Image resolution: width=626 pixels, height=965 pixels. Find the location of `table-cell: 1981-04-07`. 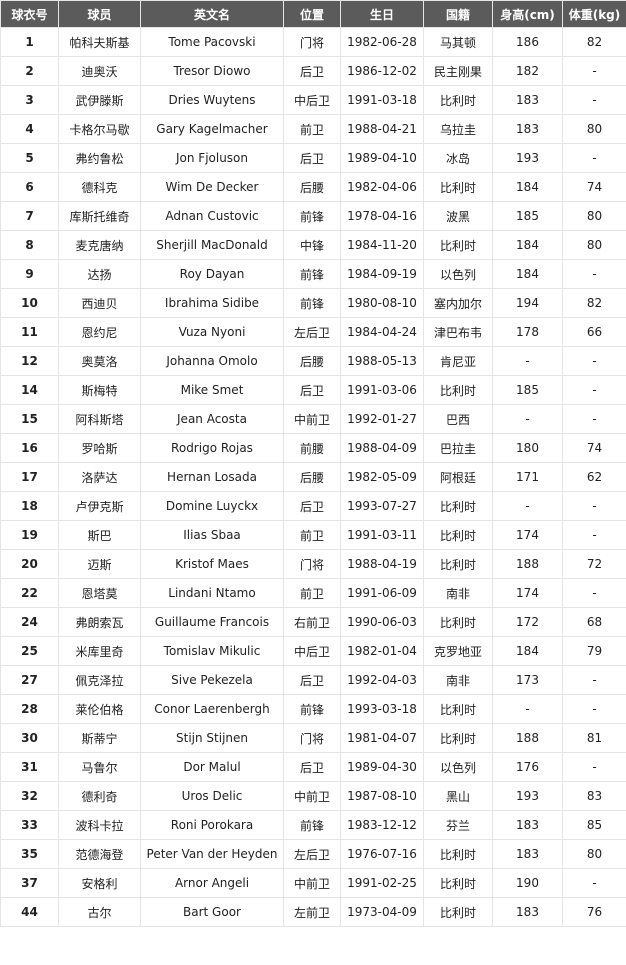

table-cell: 1981-04-07 is located at coordinates (382, 738).